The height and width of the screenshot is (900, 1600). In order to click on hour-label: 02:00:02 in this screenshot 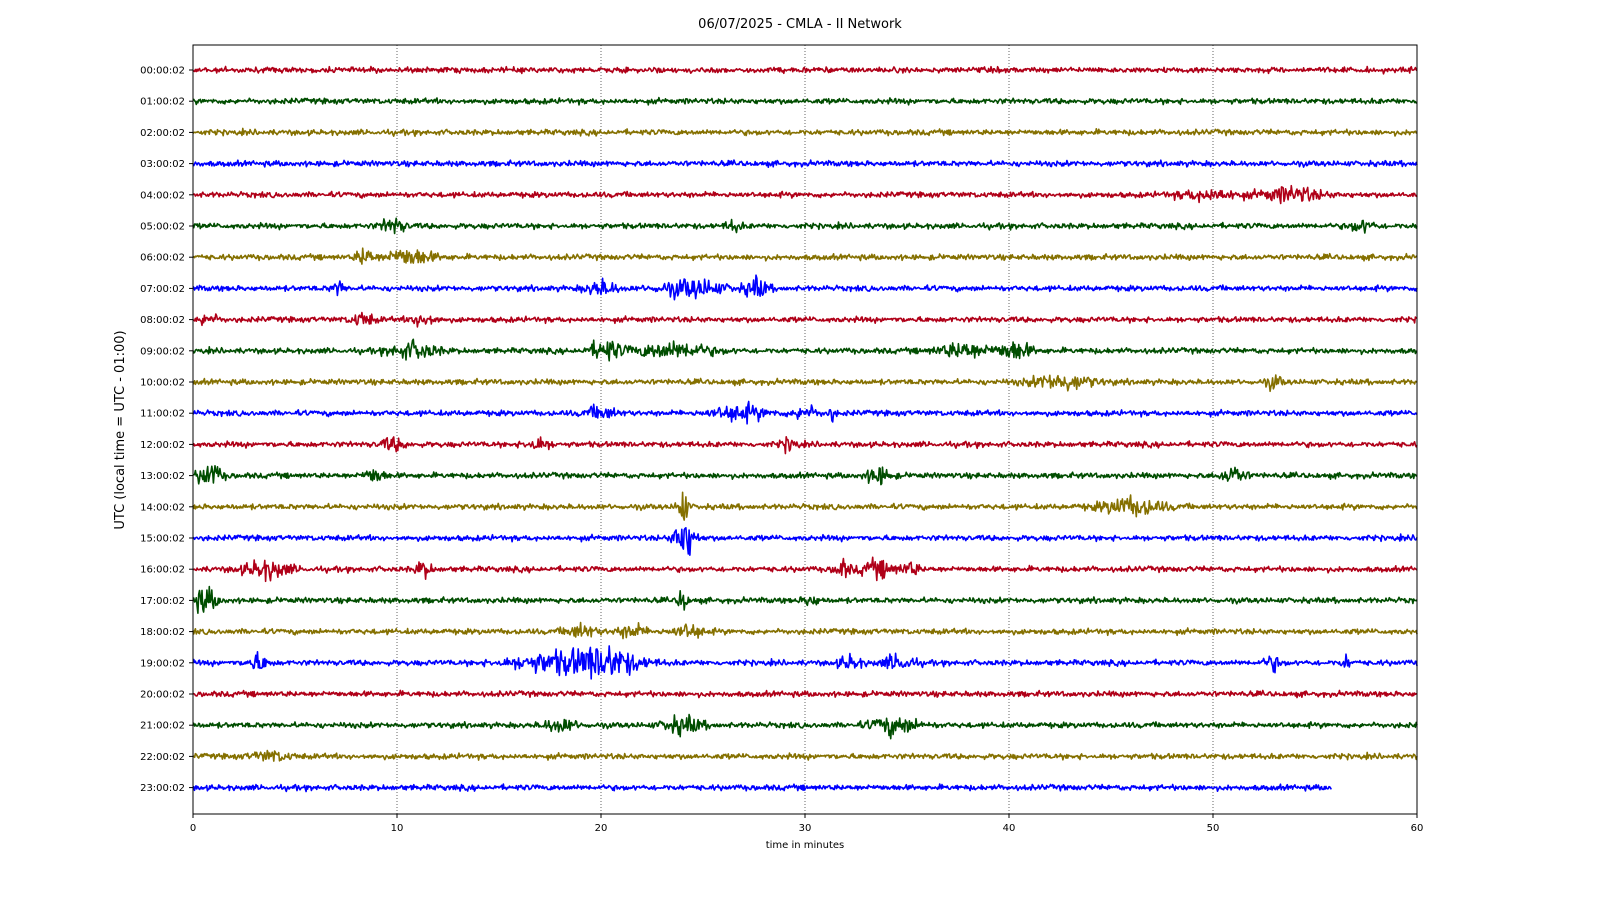, I will do `click(162, 133)`.